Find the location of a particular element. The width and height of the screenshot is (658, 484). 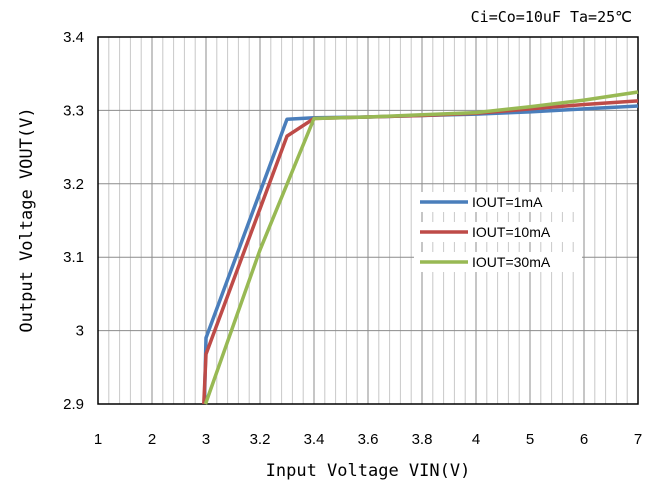

y-tick-label: 3.4 is located at coordinates (73, 37).